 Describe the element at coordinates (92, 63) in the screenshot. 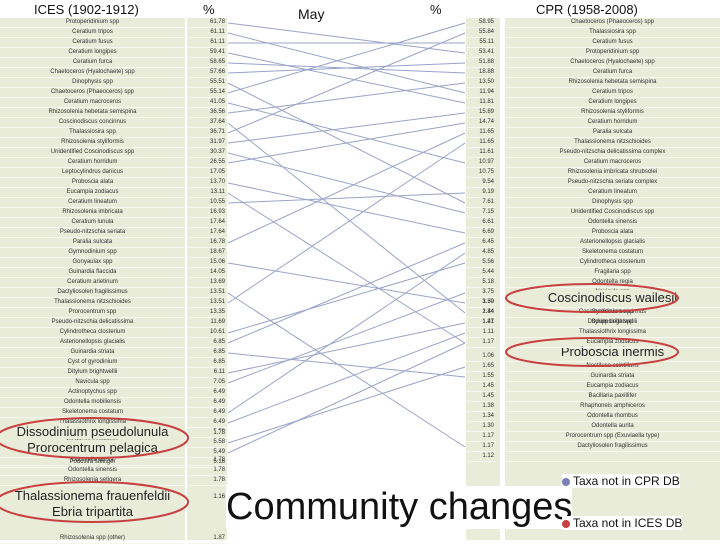

I see `ices-taxon-row: Ceratium furca` at that location.